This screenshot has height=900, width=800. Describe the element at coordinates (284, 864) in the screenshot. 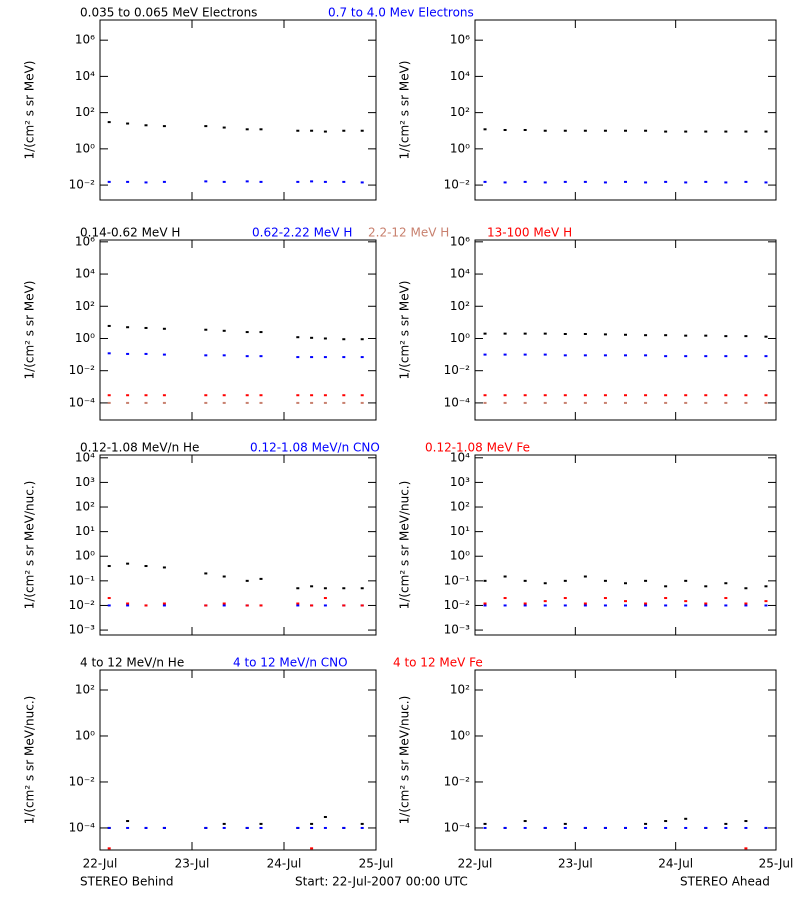

I see `x-tick-label: 24-Jul` at that location.